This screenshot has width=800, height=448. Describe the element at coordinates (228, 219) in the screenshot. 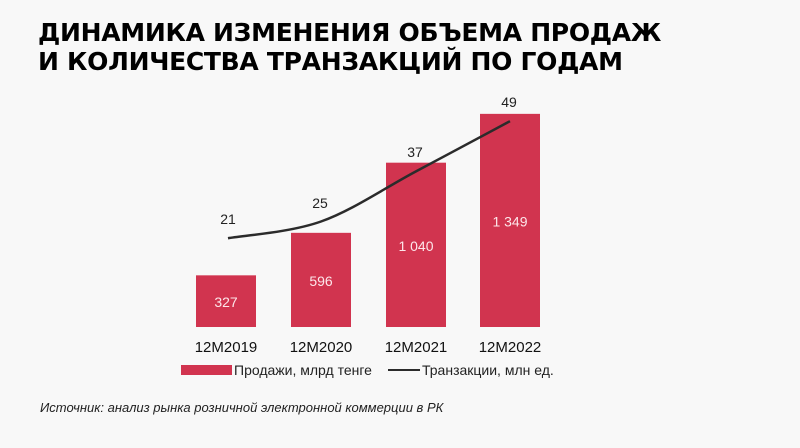

I see `line-value-label: 21` at that location.